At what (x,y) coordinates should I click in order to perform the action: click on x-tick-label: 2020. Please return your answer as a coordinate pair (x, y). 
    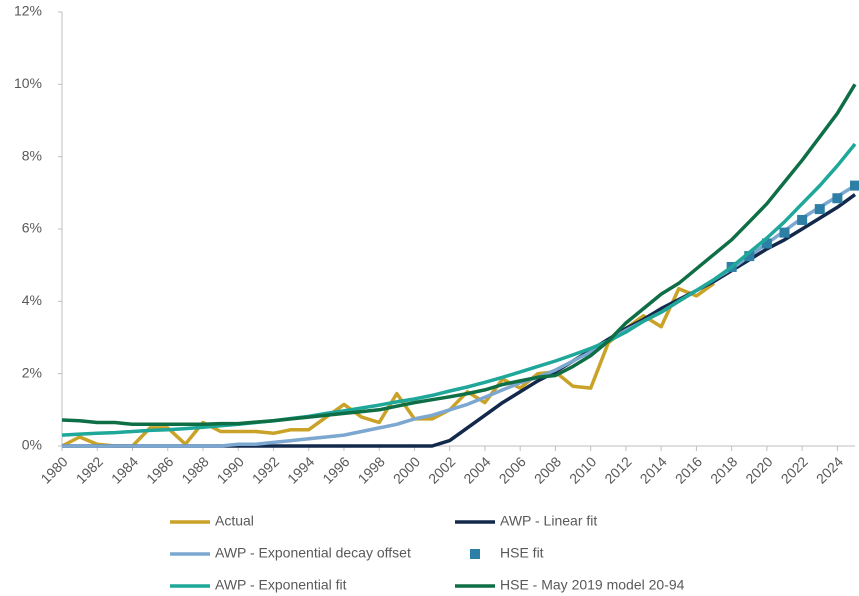
    Looking at the image, I should click on (758, 469).